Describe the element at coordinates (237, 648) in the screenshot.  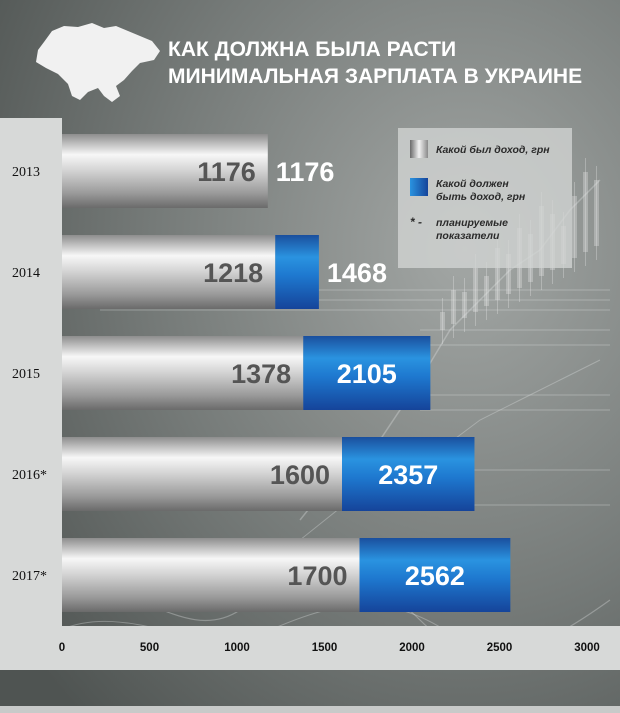
I see `x-tick-label: 1000` at that location.